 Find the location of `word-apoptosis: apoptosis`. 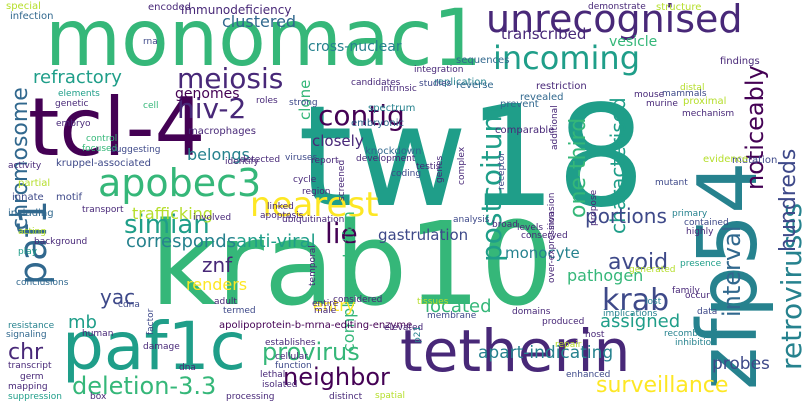

word-apoptosis: apoptosis is located at coordinates (282, 216).